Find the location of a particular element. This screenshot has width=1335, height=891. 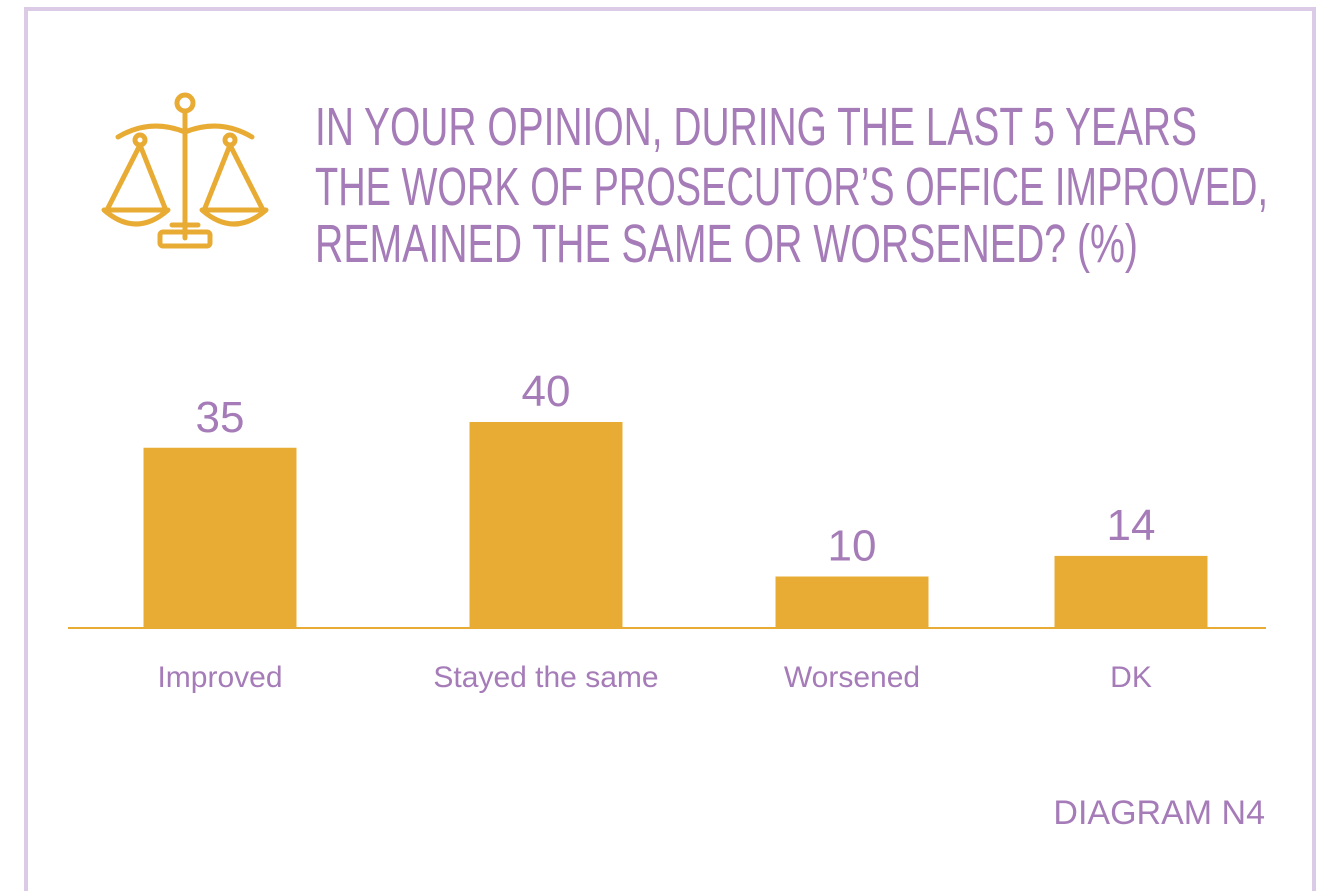

value-label: 35 is located at coordinates (220, 417).